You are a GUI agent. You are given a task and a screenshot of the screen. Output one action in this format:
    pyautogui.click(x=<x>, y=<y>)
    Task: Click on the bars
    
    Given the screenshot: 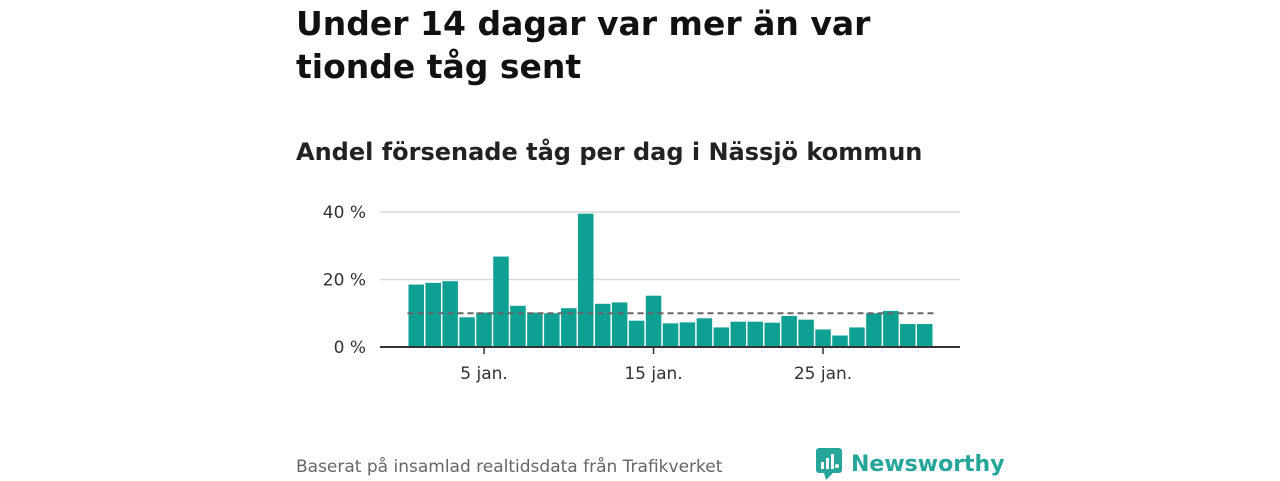 What is the action you would take?
    pyautogui.click(x=670, y=280)
    